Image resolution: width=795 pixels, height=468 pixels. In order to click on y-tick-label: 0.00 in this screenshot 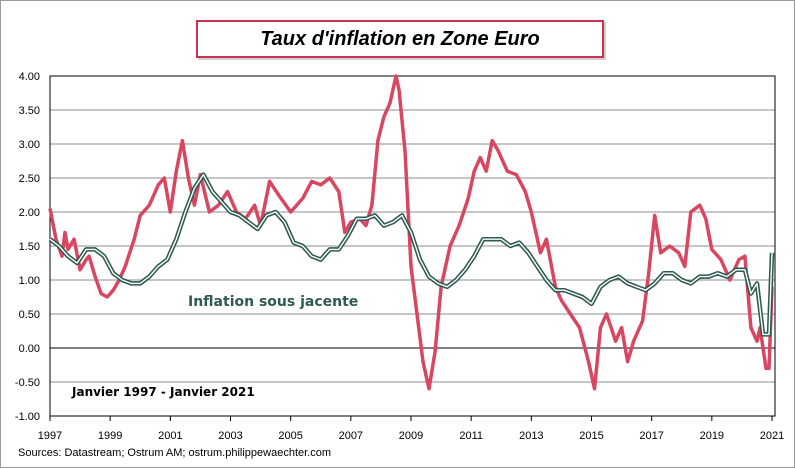, I will do `click(29, 349)`.